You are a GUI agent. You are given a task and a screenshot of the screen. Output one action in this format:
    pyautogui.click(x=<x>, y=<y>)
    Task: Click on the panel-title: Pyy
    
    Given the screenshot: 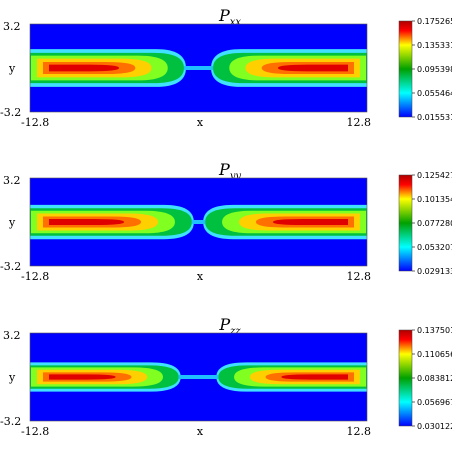 What is the action you would take?
    pyautogui.click(x=229, y=171)
    